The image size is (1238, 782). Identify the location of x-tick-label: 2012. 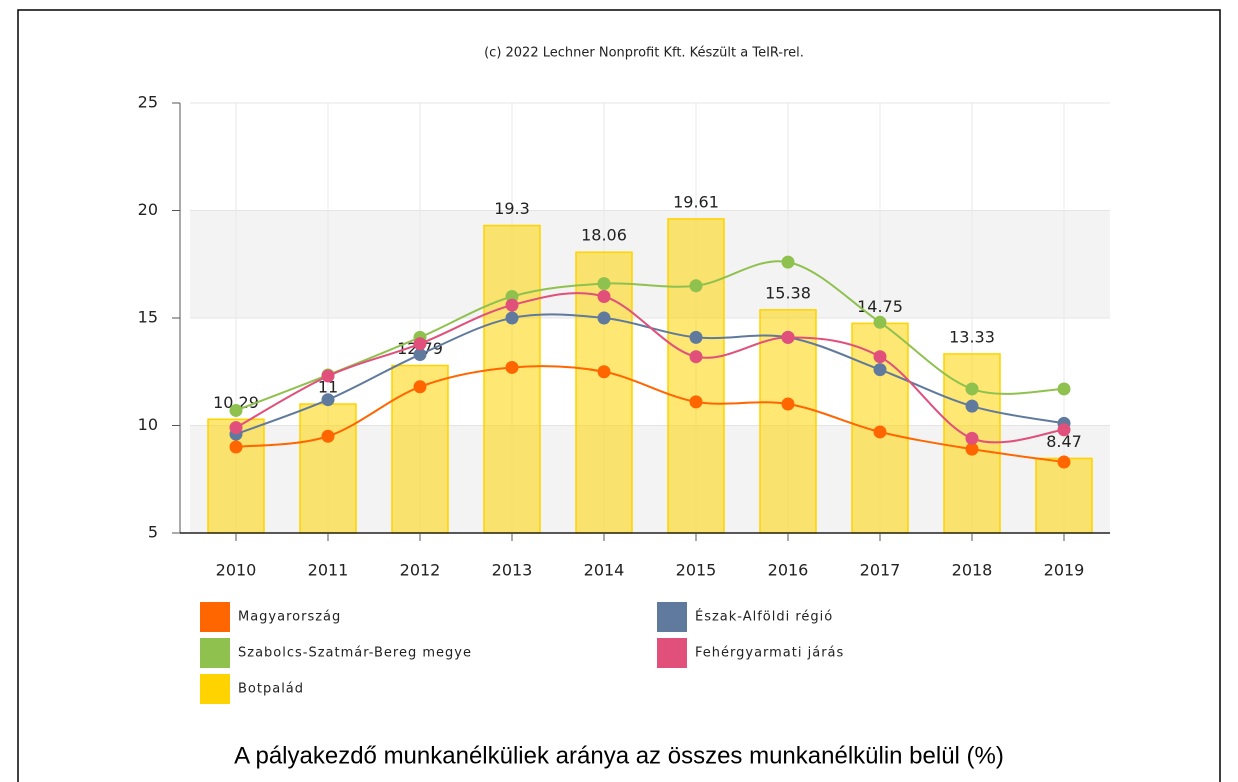
(420, 570).